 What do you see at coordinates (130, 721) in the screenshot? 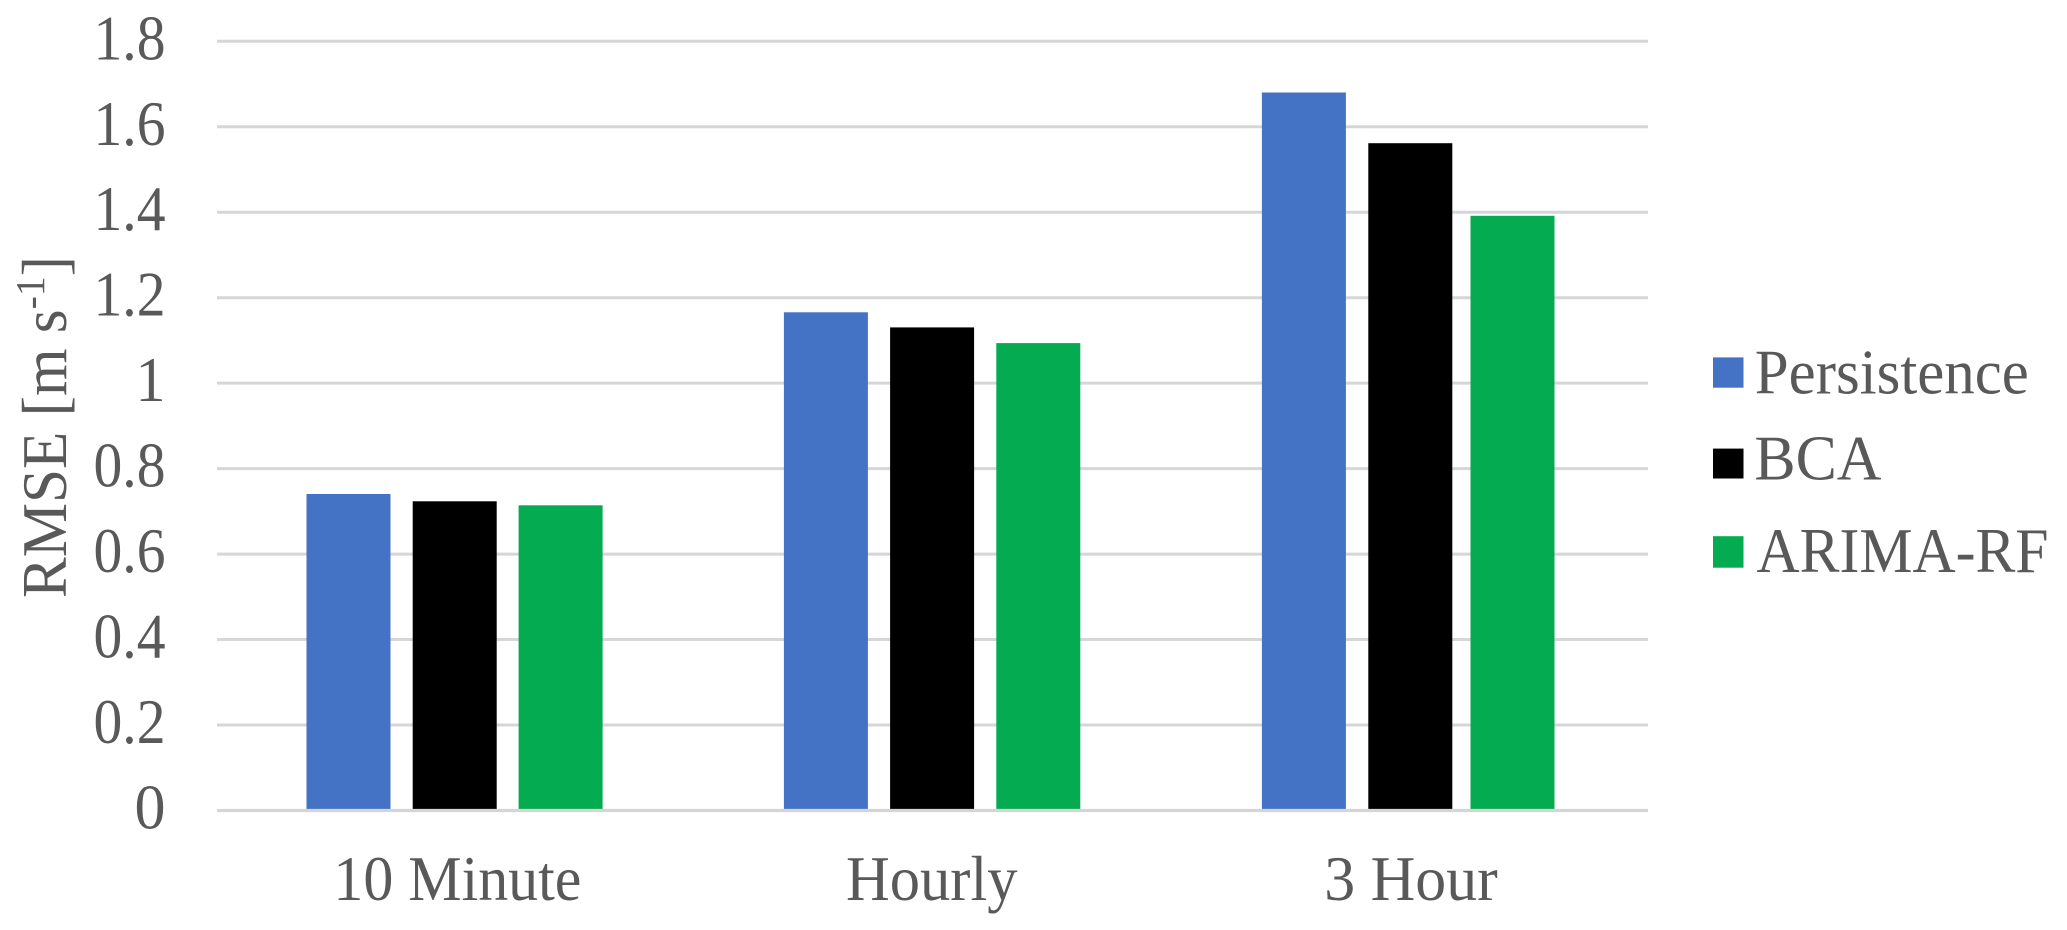
I see `svg-text: 0.2` at bounding box center [130, 721].